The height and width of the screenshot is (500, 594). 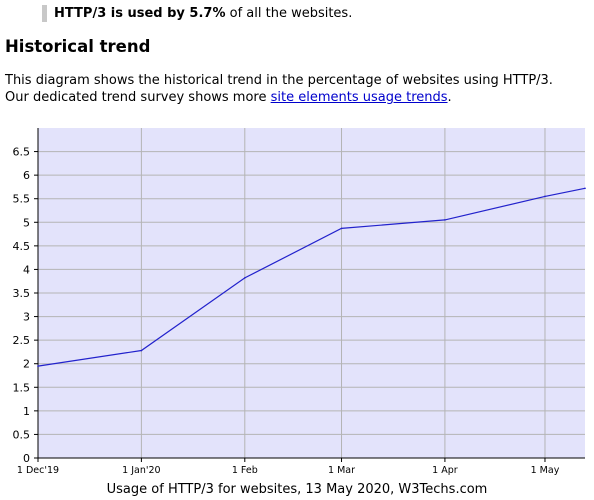 I want to click on x-tick-label: 1 Dec'19, so click(x=38, y=470).